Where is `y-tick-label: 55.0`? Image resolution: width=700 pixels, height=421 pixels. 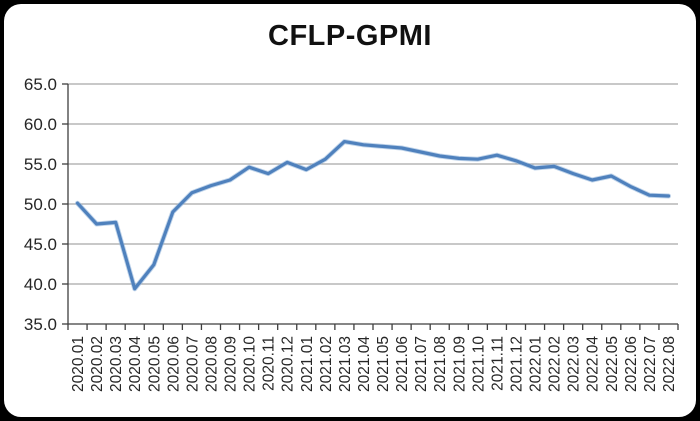 y-tick-label: 55.0 is located at coordinates (40, 164).